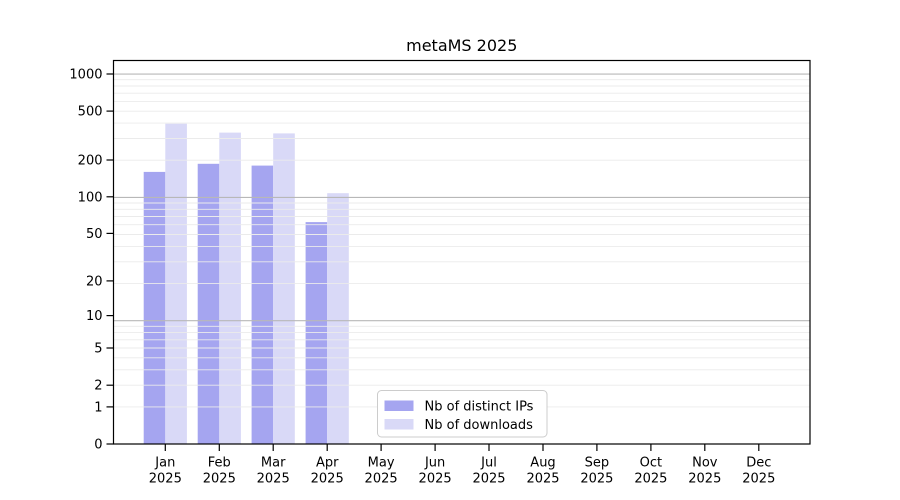  I want to click on y-tick-label-5: 5, so click(98, 349).